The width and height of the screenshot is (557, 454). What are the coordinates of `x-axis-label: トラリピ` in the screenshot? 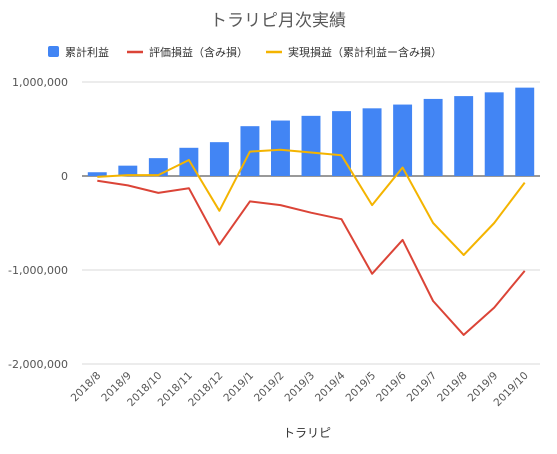 It's located at (307, 433).